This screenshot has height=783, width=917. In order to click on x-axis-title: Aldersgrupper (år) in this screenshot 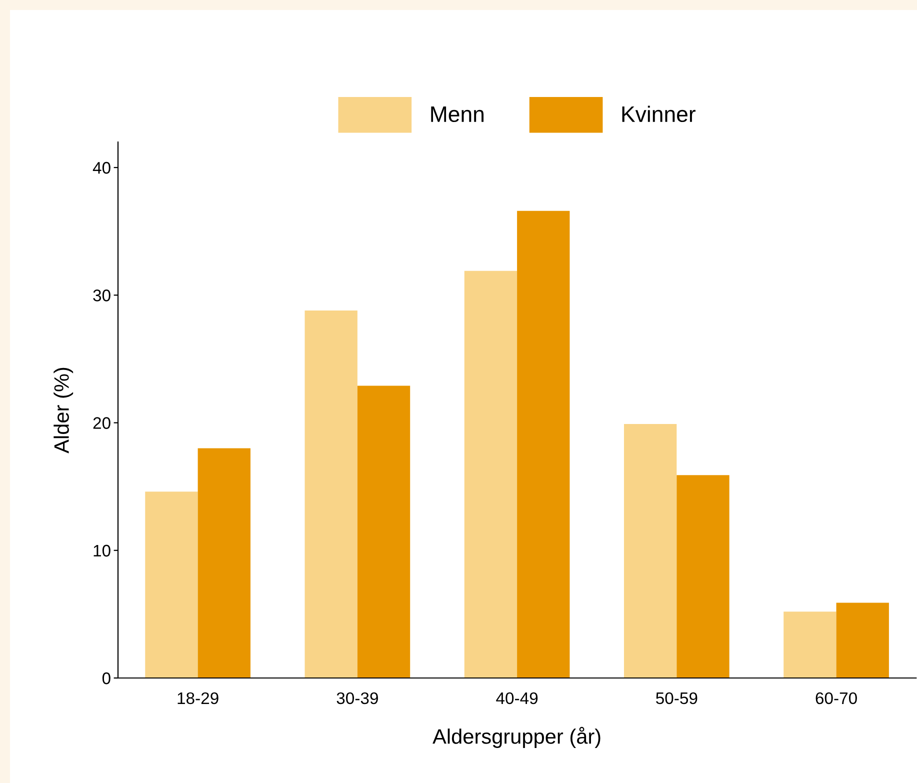, I will do `click(516, 737)`.